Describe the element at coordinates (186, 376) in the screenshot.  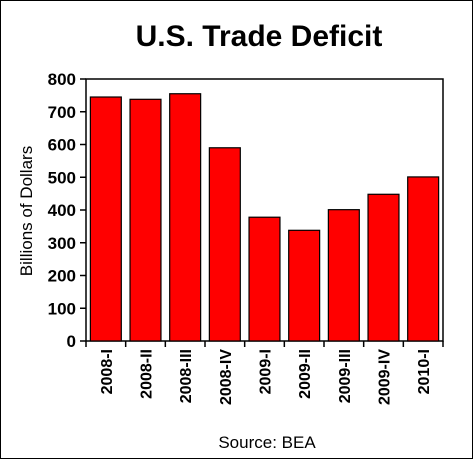
I see `category-label: 2008-III` at that location.